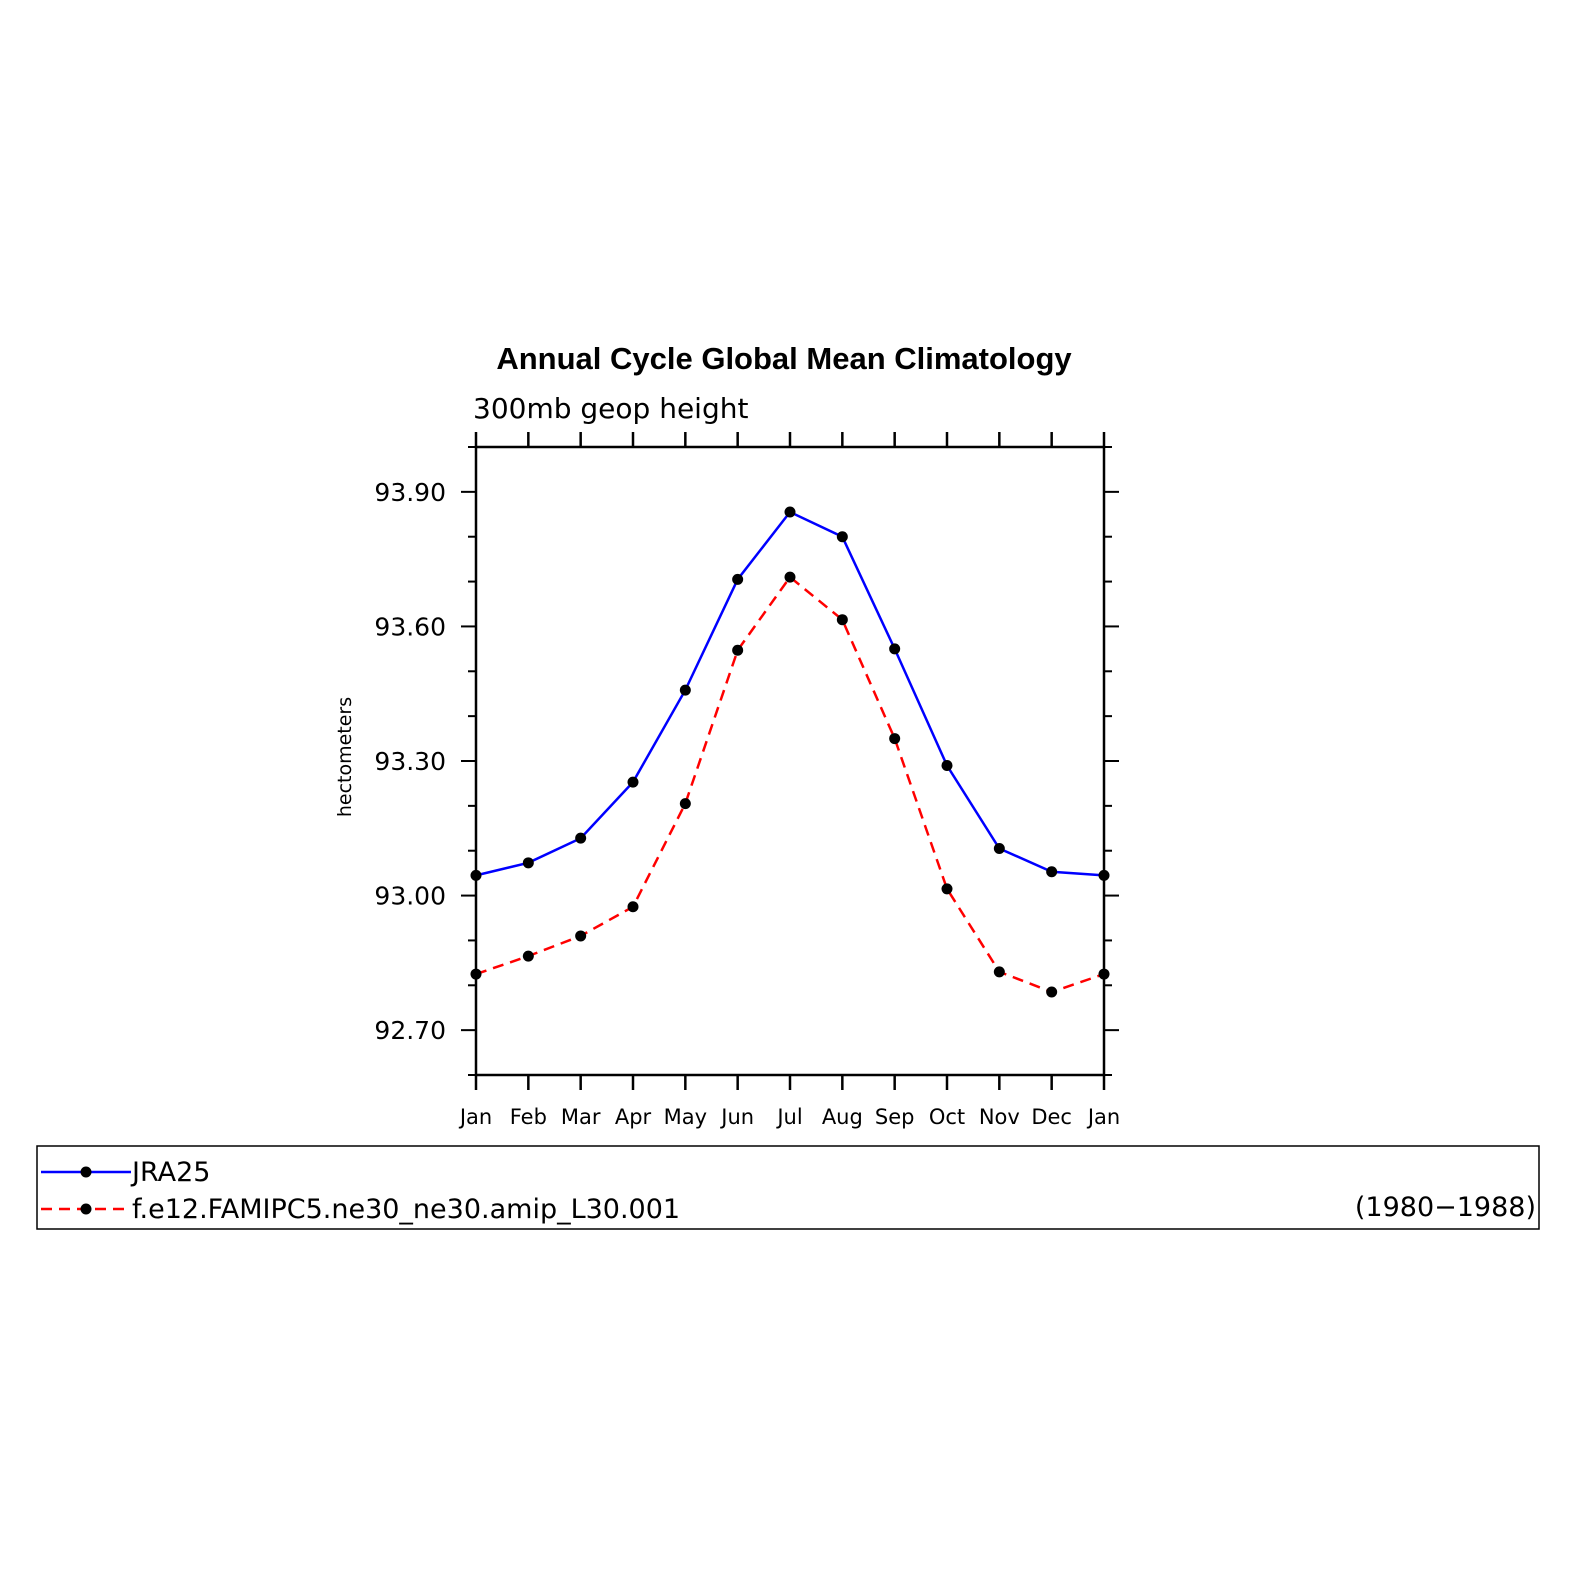 The width and height of the screenshot is (1575, 1575). I want to click on y-tick-label: 93.00, so click(410, 896).